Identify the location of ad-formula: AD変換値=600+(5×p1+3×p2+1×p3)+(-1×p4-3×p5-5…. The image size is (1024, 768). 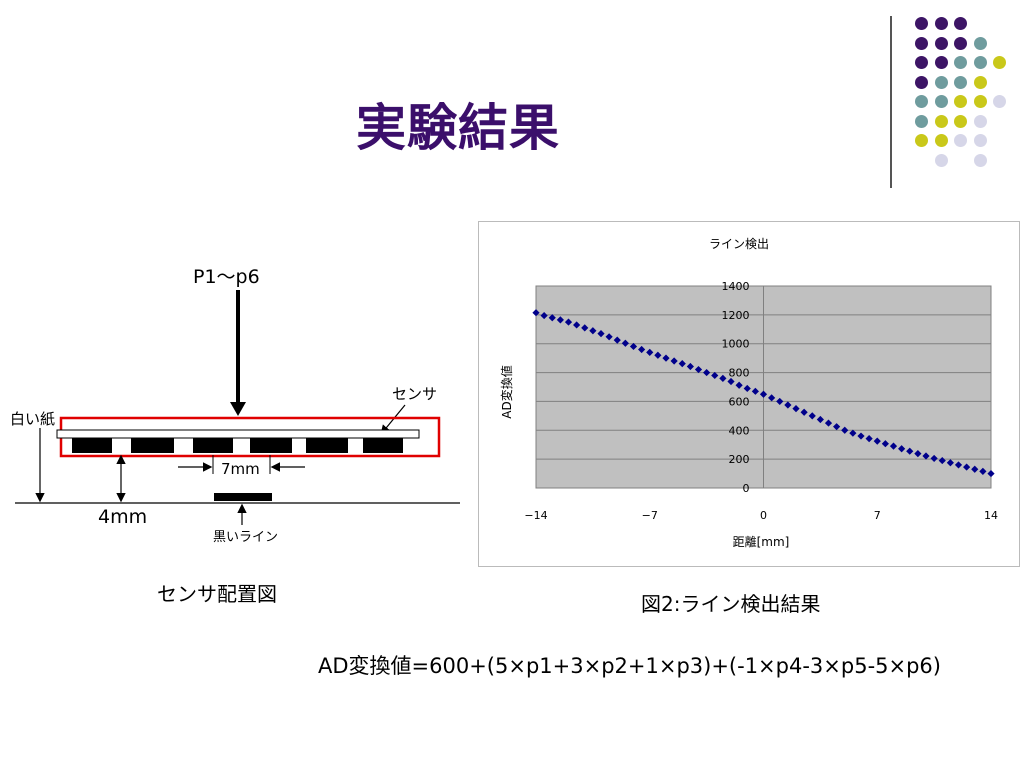
(629, 666).